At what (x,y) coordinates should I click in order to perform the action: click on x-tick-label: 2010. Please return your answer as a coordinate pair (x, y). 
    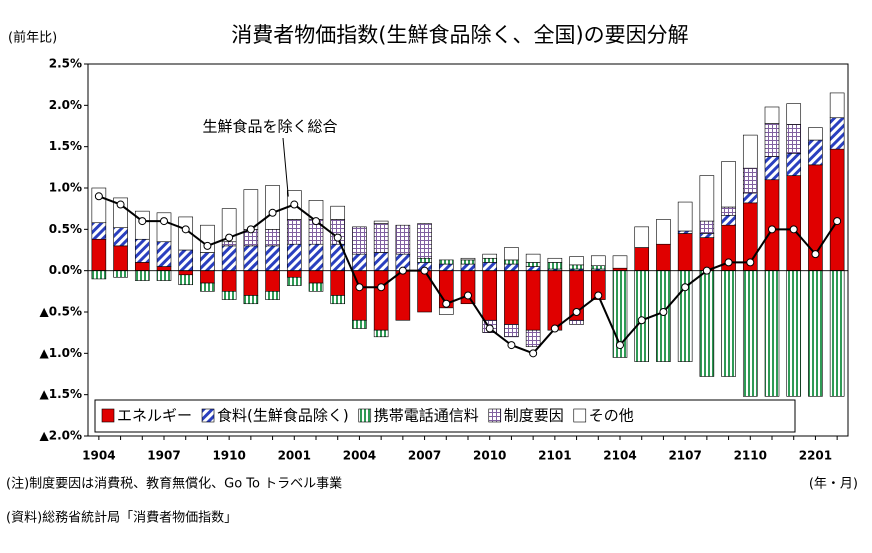
    Looking at the image, I should click on (489, 456).